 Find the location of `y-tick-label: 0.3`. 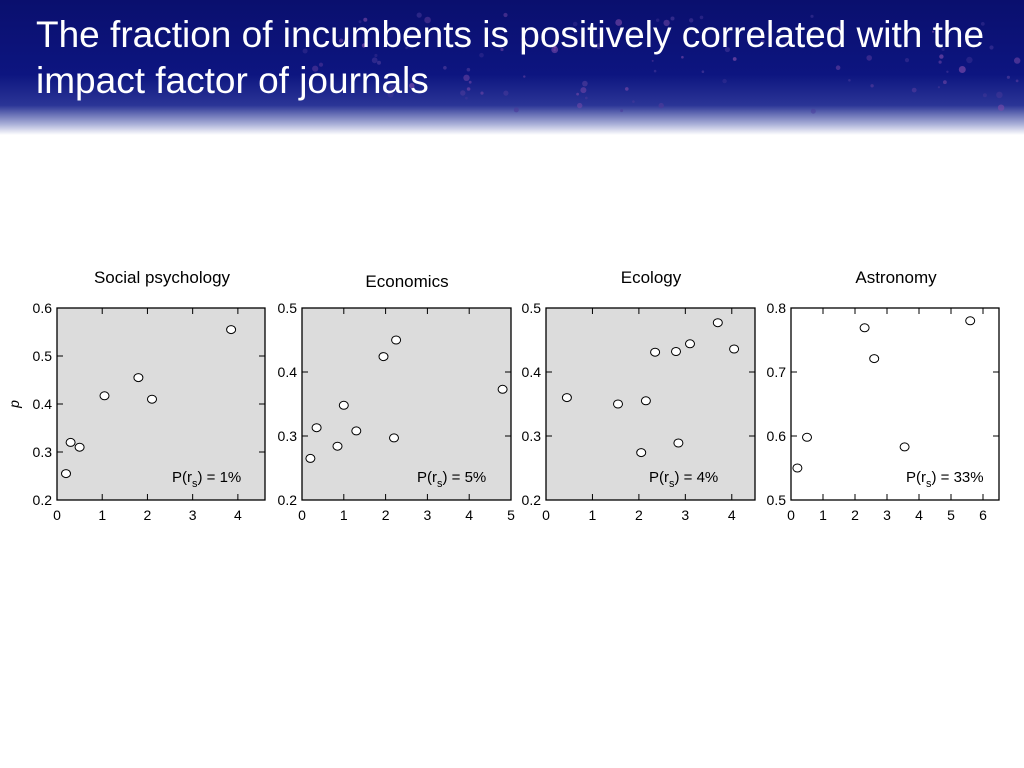

y-tick-label: 0.3 is located at coordinates (288, 436).